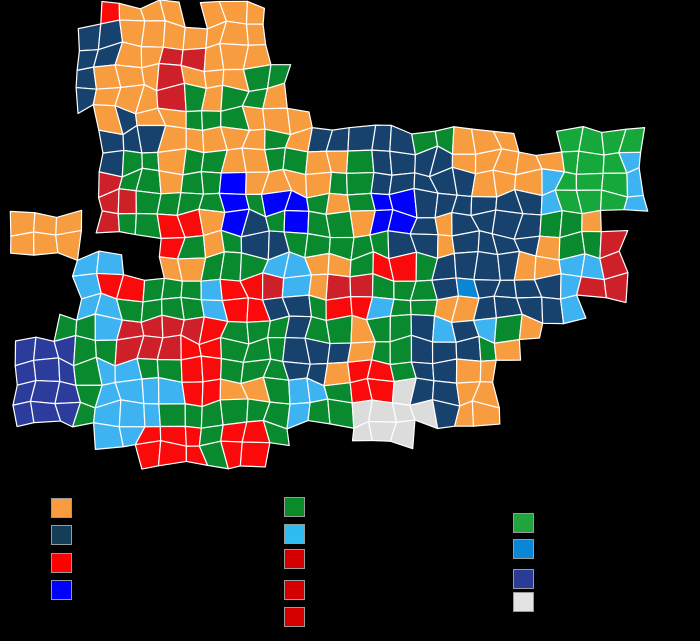 This screenshot has height=641, width=700. Describe the element at coordinates (523, 549) in the screenshot. I see `legend-swatch-col3-item2` at that location.